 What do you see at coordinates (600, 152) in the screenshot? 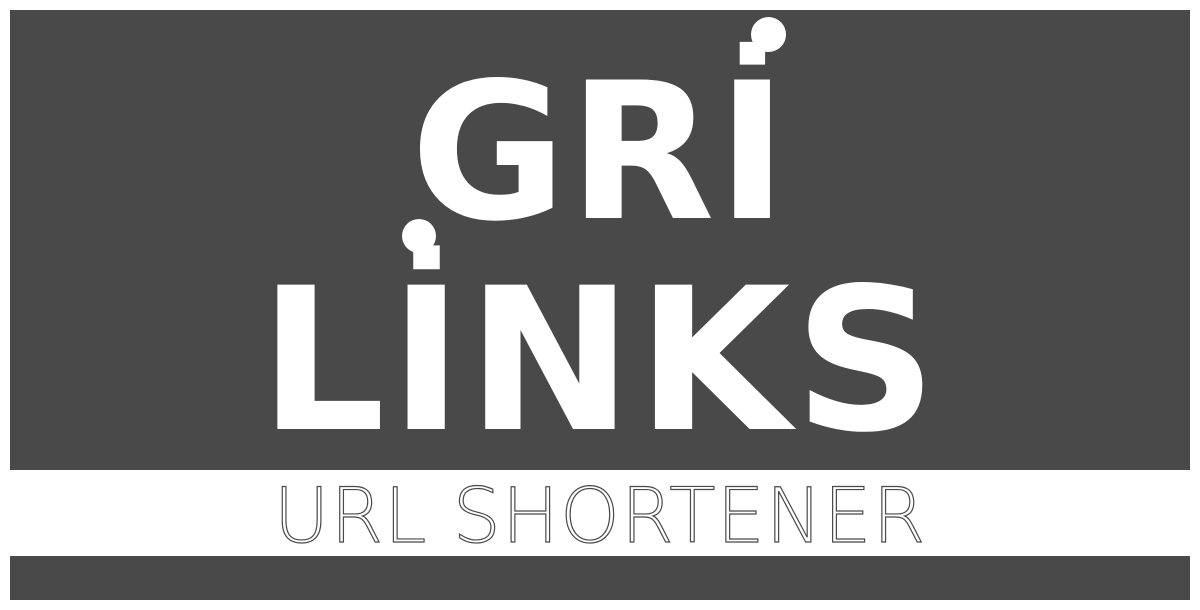
I see `logo-line-gri: GRİ` at bounding box center [600, 152].